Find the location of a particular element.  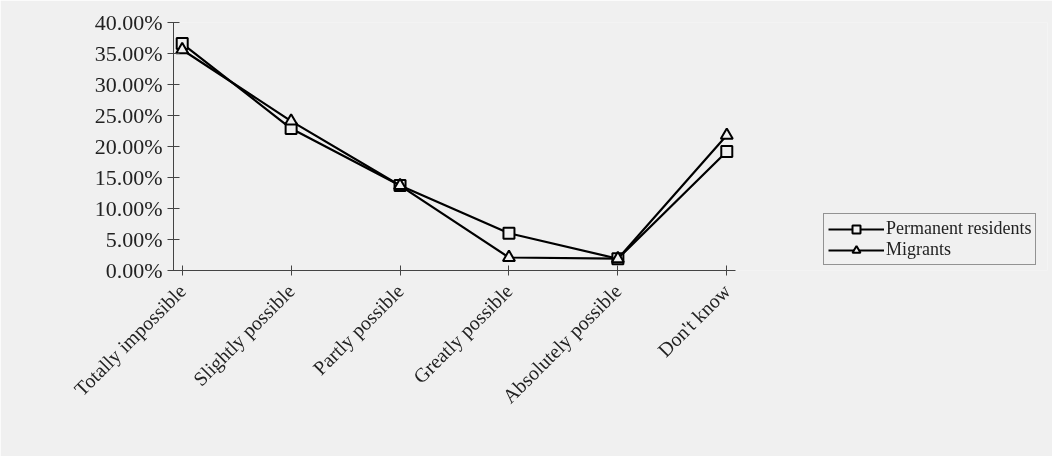

y-tick-label: 20.00% is located at coordinates (128, 146).